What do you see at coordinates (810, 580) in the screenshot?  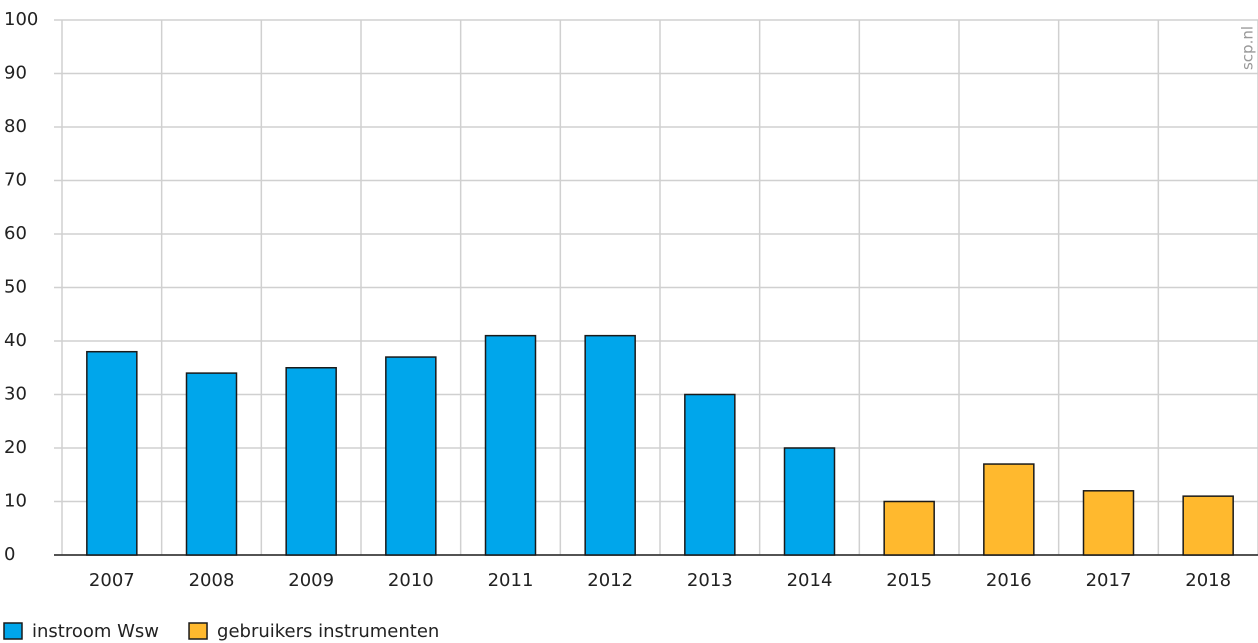 I see `x-tick-label: 2014` at bounding box center [810, 580].